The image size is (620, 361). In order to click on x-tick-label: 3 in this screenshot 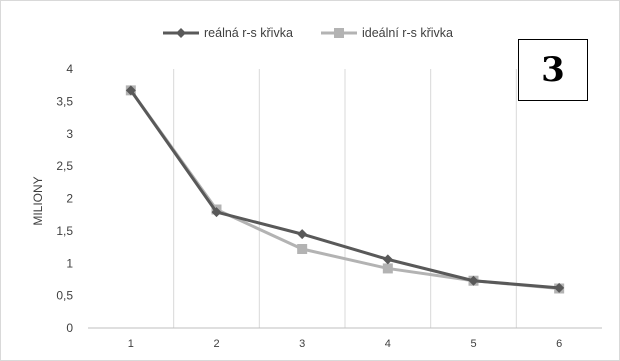, I will do `click(302, 344)`.